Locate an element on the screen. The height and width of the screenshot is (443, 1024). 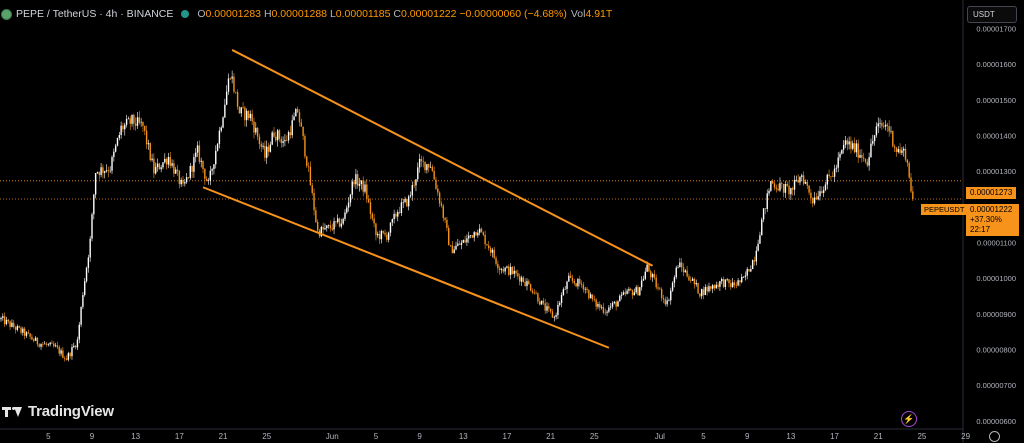
lightning-icon: ⚡ is located at coordinates (909, 419).